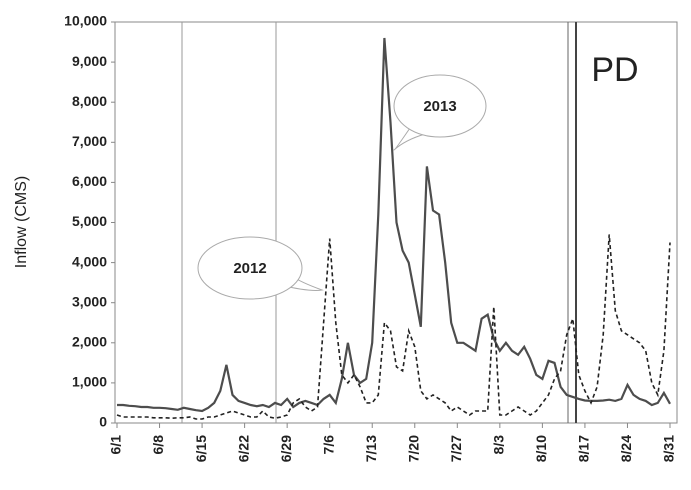 This screenshot has width=691, height=490. I want to click on x-tick-label: 8/17, so click(584, 448).